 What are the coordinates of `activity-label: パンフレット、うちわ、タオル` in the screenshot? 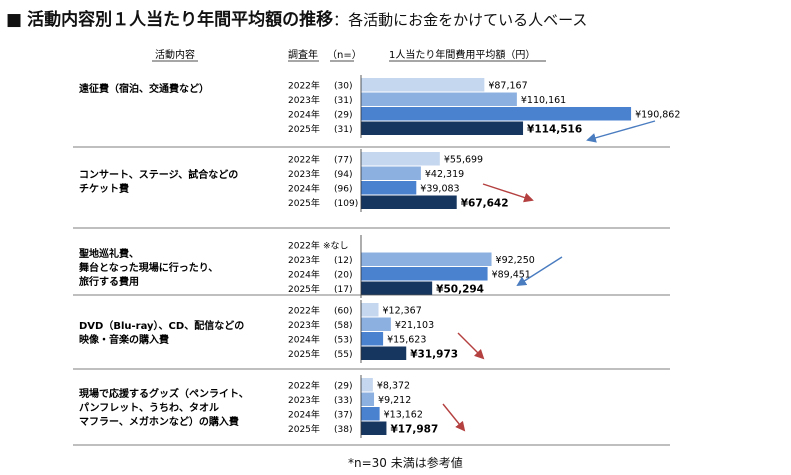 It's located at (149, 408).